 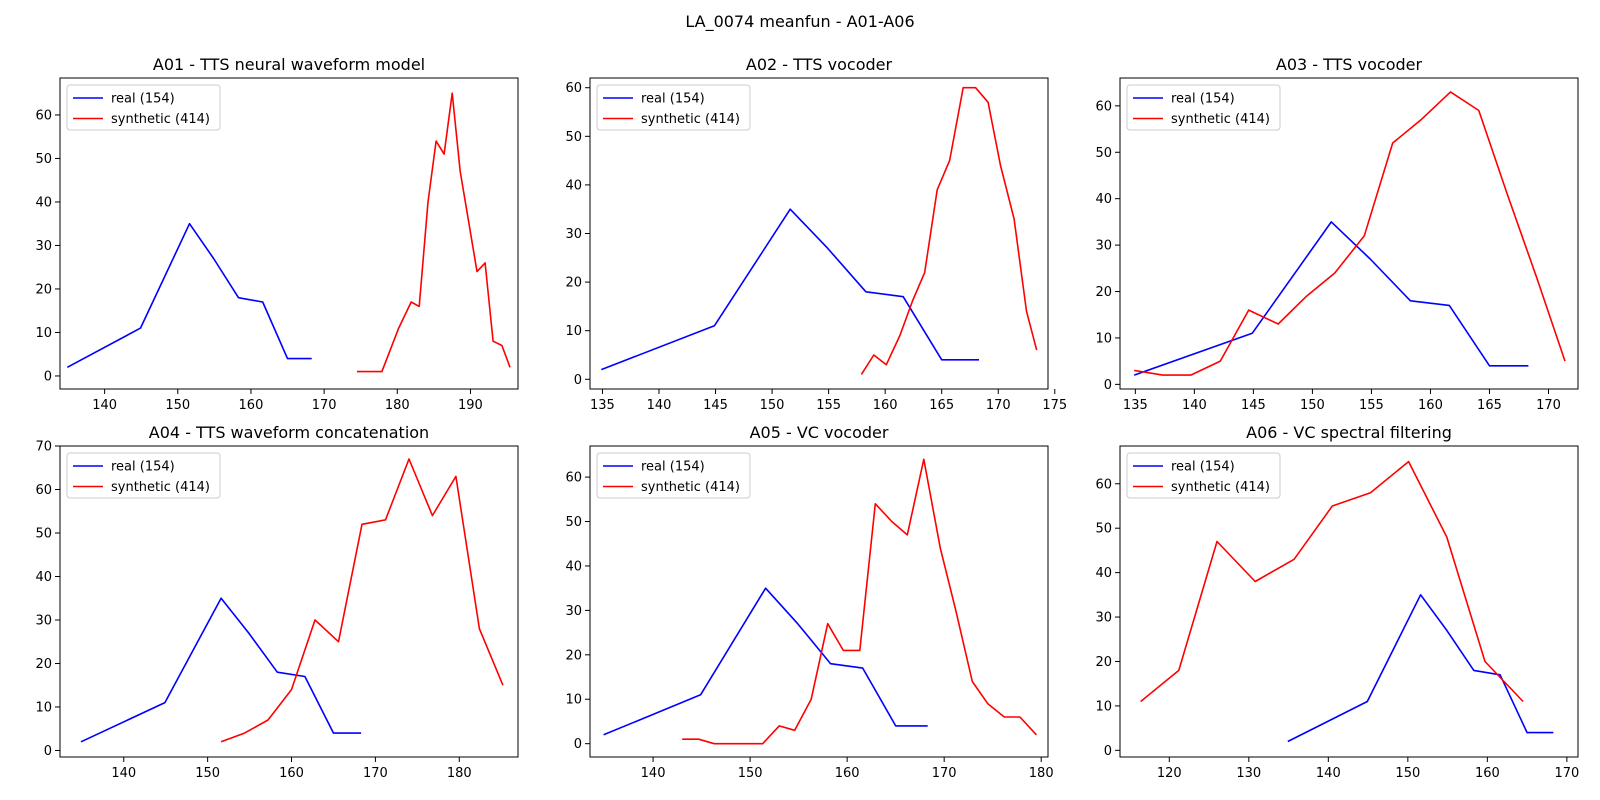 I want to click on x-tick-label: 175, so click(x=1054, y=405).